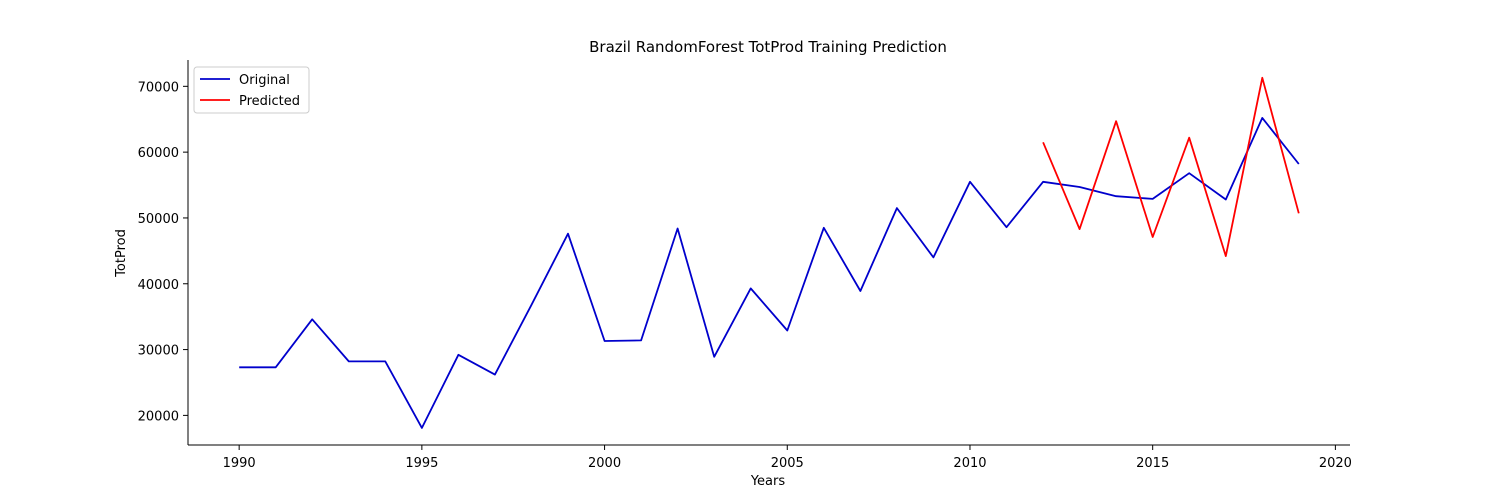 The image size is (1500, 500). Describe the element at coordinates (969, 463) in the screenshot. I see `x-tick-label: 2010` at that location.